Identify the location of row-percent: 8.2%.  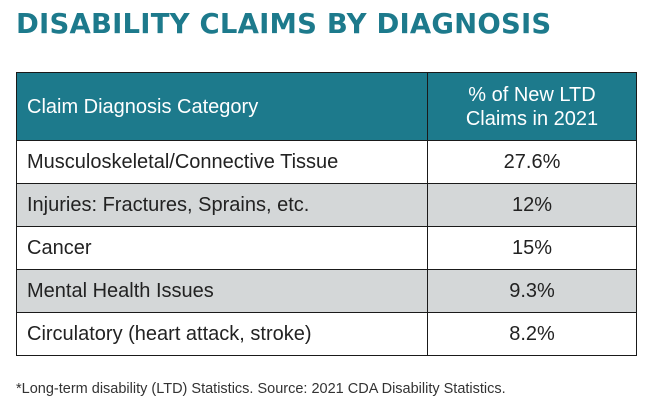
(532, 334).